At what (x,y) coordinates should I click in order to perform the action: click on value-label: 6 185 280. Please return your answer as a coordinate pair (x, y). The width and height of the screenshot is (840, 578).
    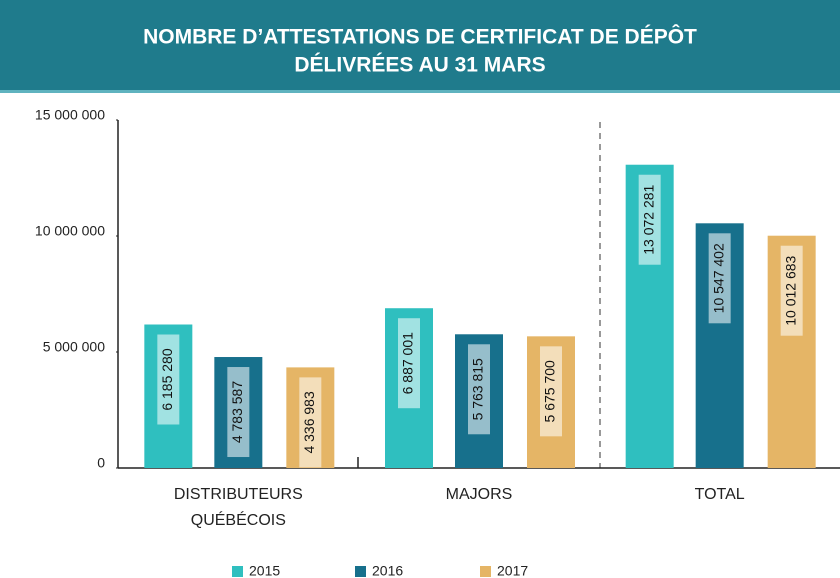
    Looking at the image, I should click on (167, 379).